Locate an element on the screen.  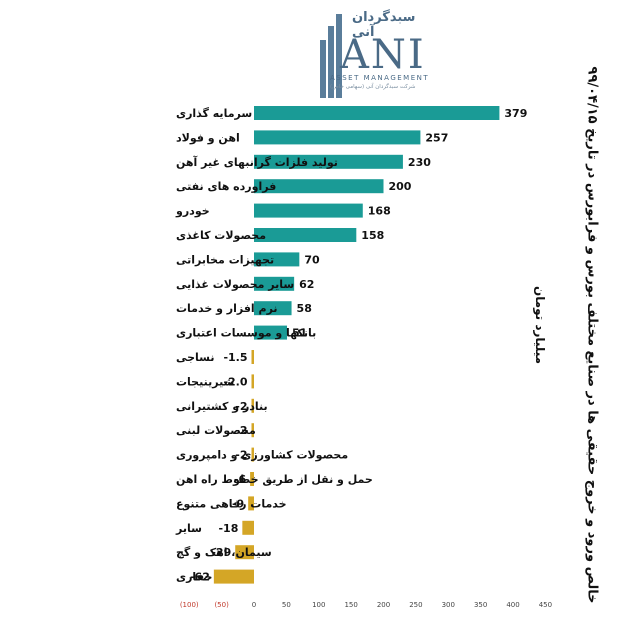
data-label: 200 is located at coordinates (400, 186).